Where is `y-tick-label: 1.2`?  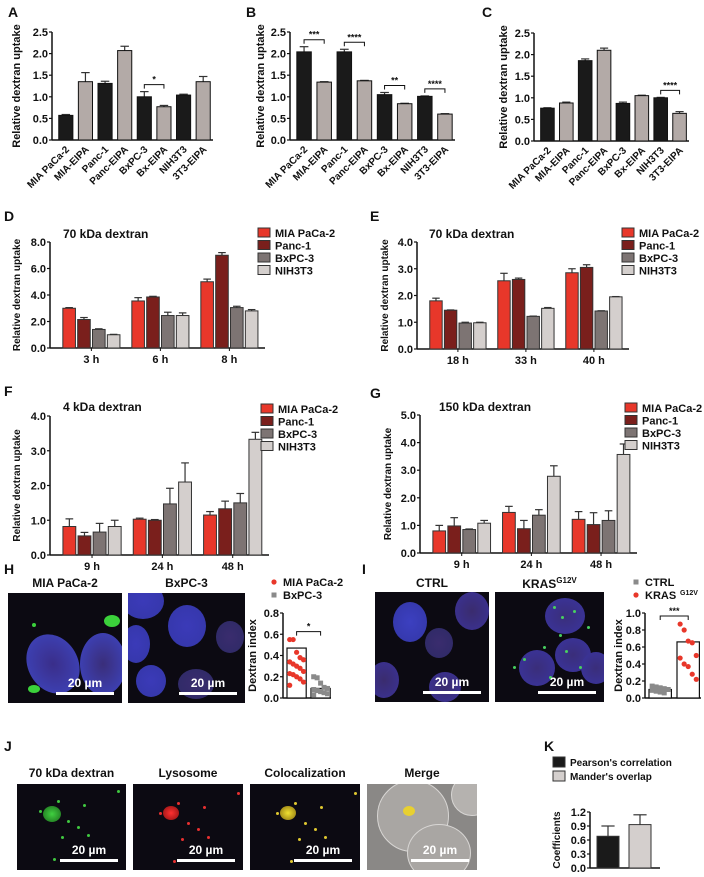 y-tick-label: 1.2 is located at coordinates (578, 813).